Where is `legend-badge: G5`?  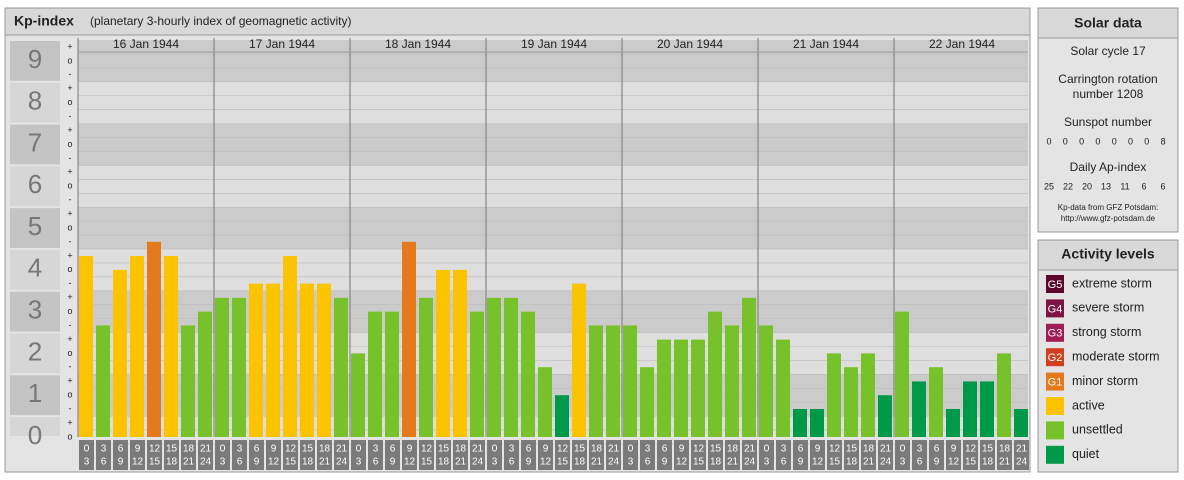 legend-badge: G5 is located at coordinates (1055, 285).